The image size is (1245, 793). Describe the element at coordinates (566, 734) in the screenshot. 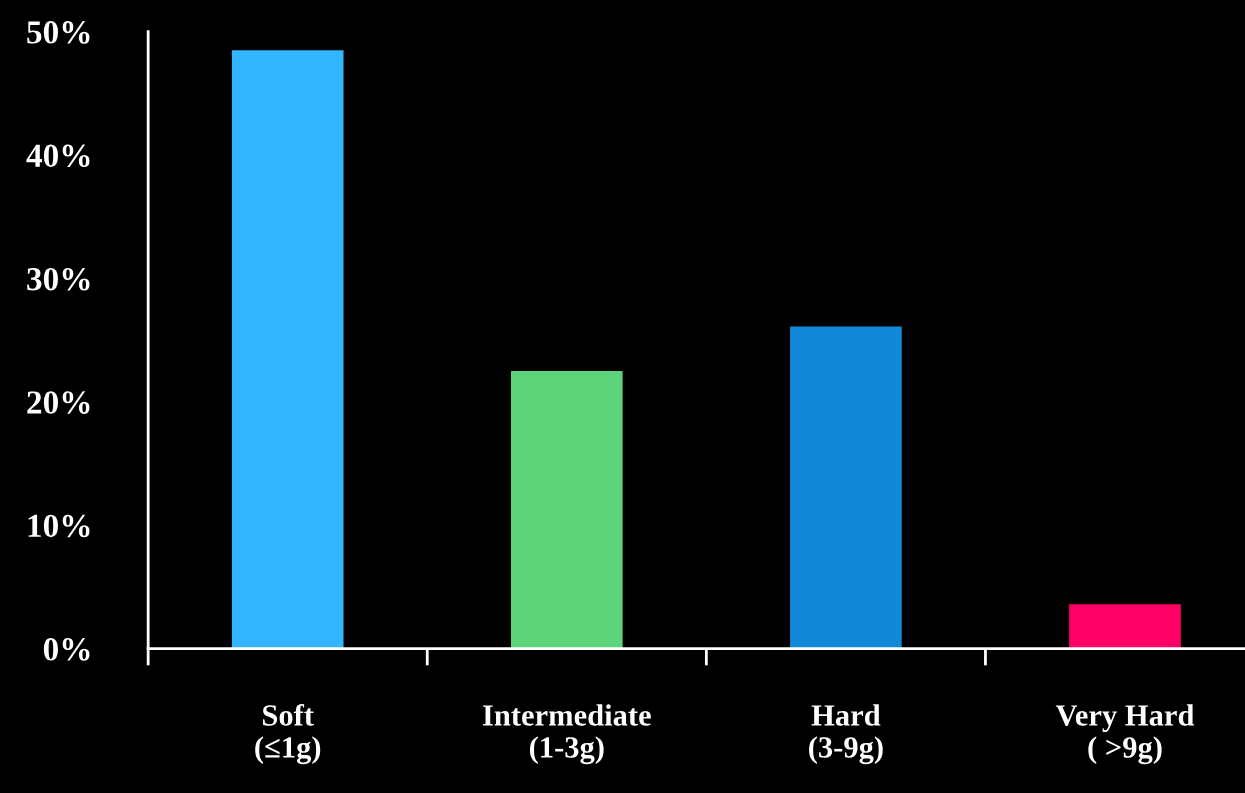

I see `x-tick-label: Intermediate (1-3g)` at that location.